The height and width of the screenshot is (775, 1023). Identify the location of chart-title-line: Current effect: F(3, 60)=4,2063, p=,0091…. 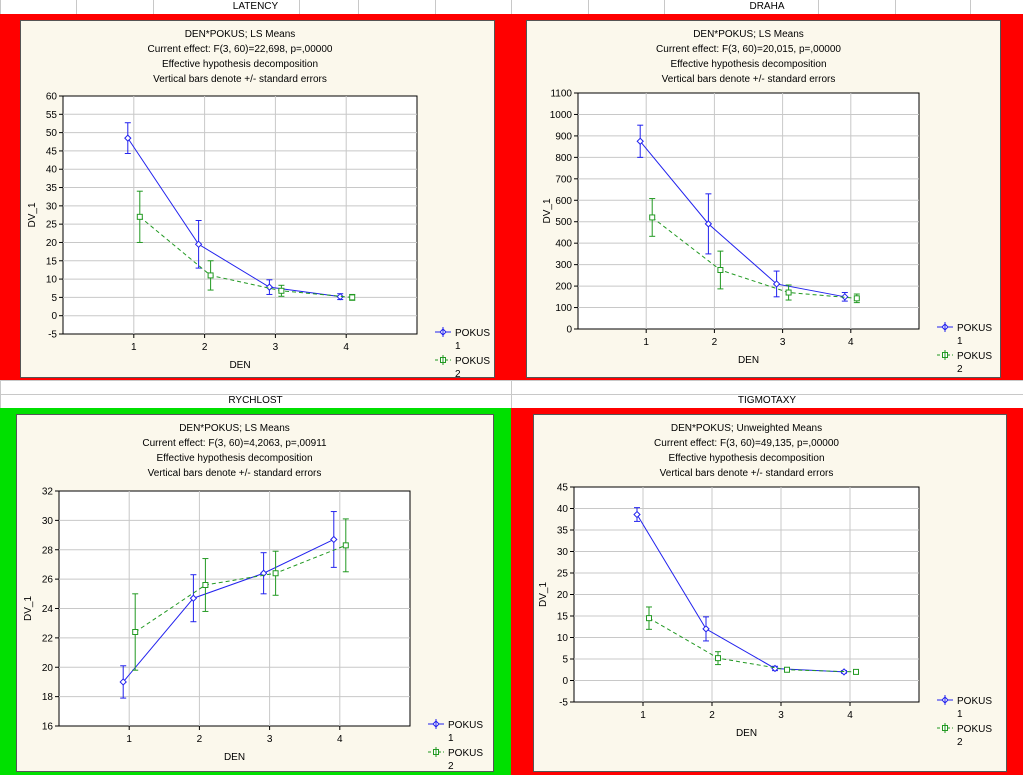
(234, 443).